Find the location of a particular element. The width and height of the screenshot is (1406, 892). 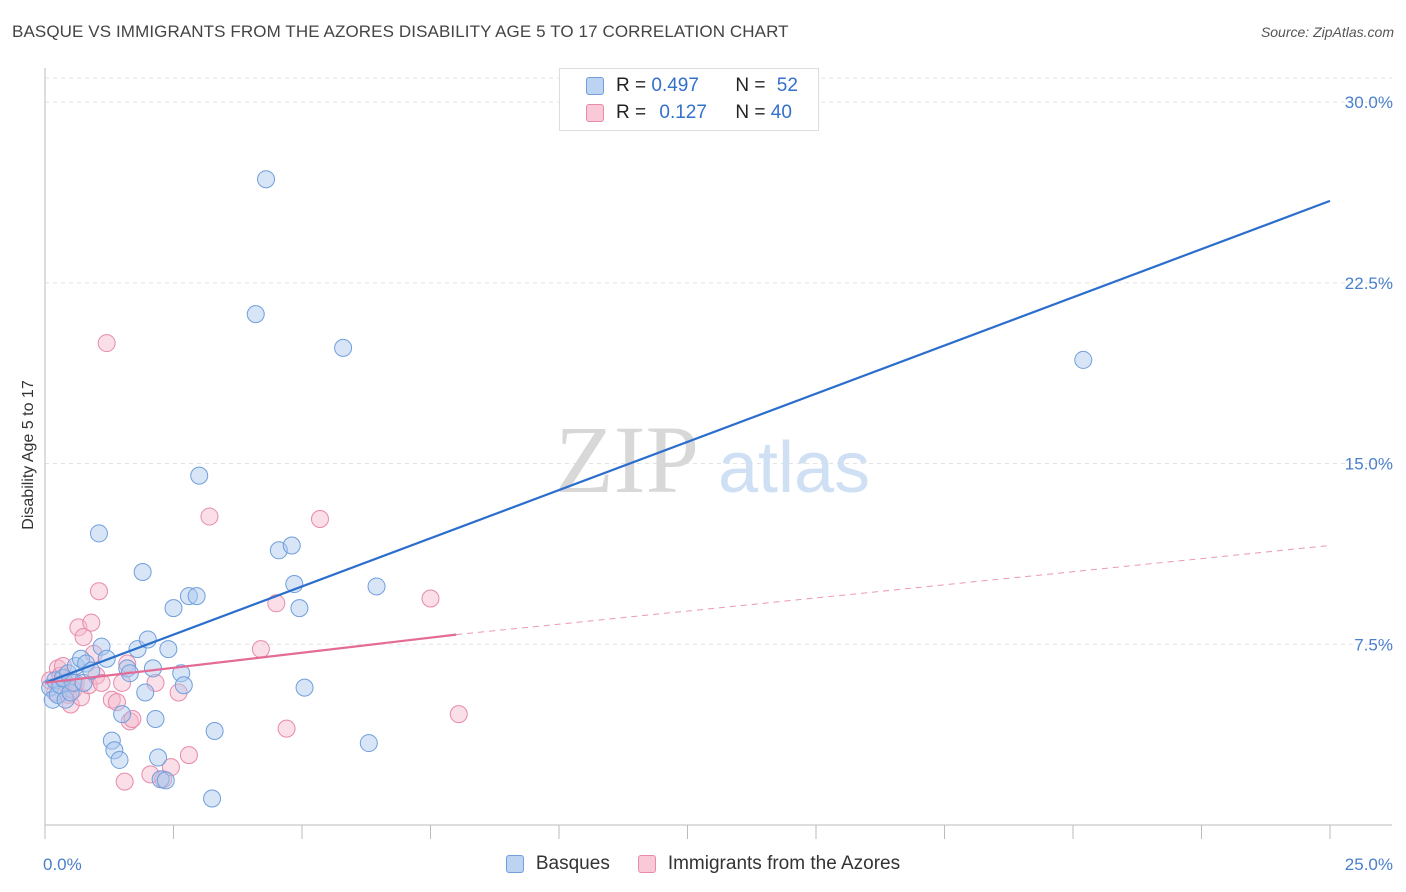

bottom-legend-azores: Immigrants from the Azores is located at coordinates (769, 864).